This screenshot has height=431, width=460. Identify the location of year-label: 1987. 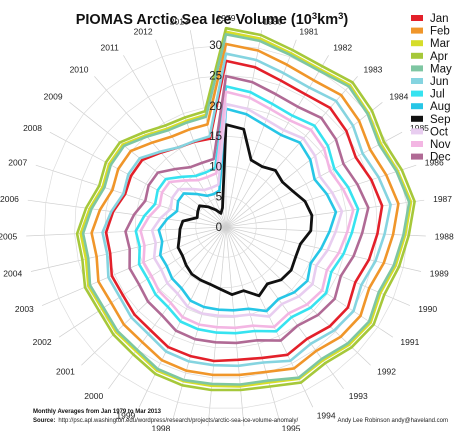
(442, 199).